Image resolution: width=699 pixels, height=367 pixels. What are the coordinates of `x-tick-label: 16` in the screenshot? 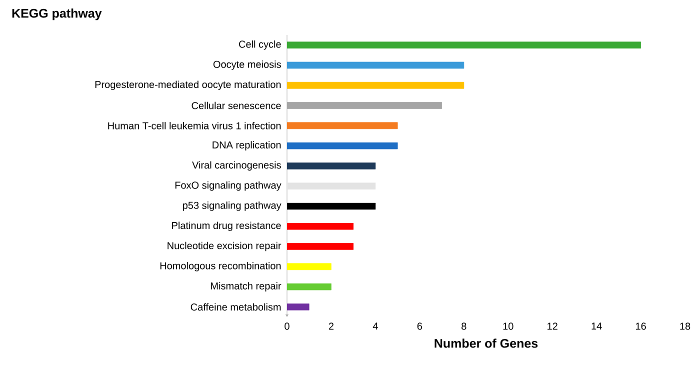 It's located at (641, 326).